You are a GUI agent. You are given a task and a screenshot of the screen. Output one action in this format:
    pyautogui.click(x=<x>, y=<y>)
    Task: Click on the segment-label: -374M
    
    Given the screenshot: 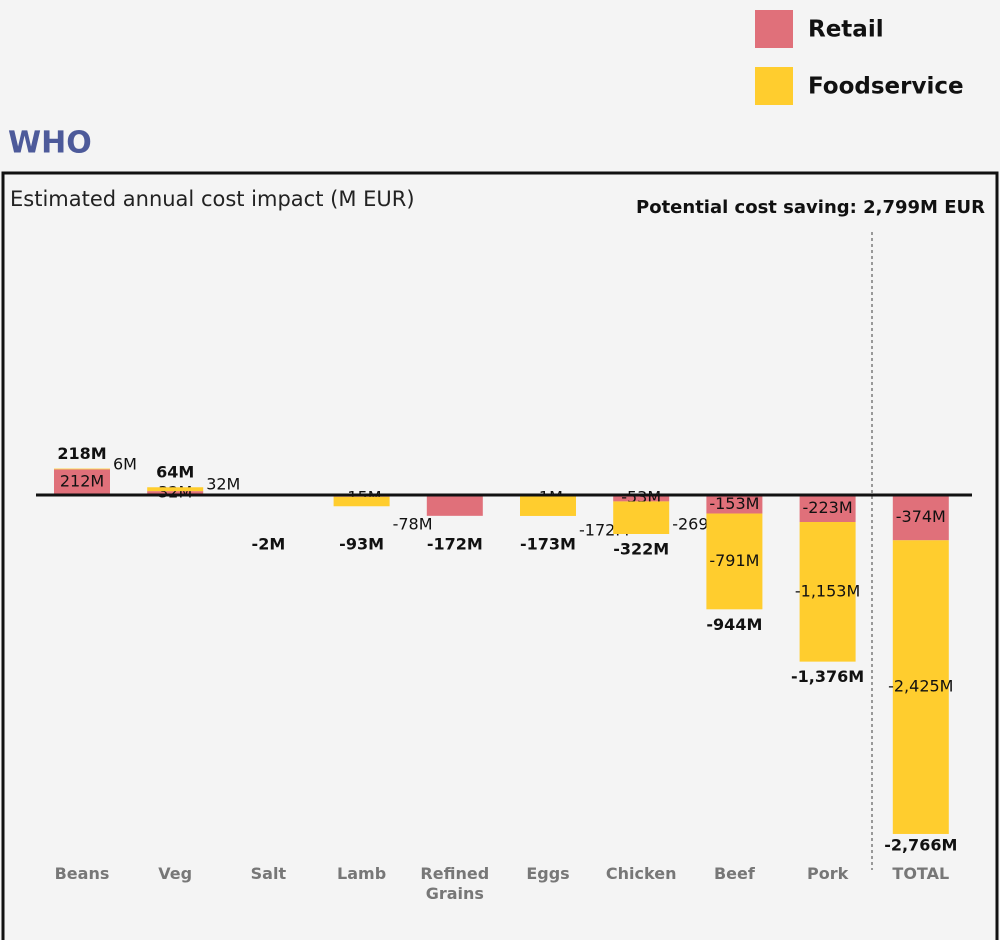 What is the action you would take?
    pyautogui.click(x=921, y=516)
    